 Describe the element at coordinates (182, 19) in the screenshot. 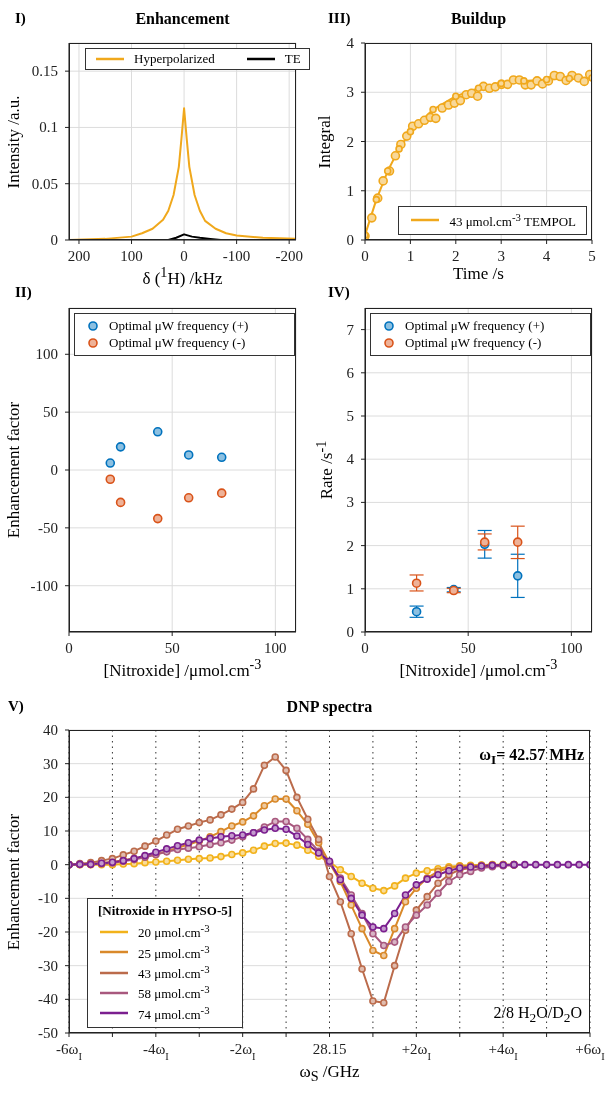

I see `chart-title: Enhancement` at that location.